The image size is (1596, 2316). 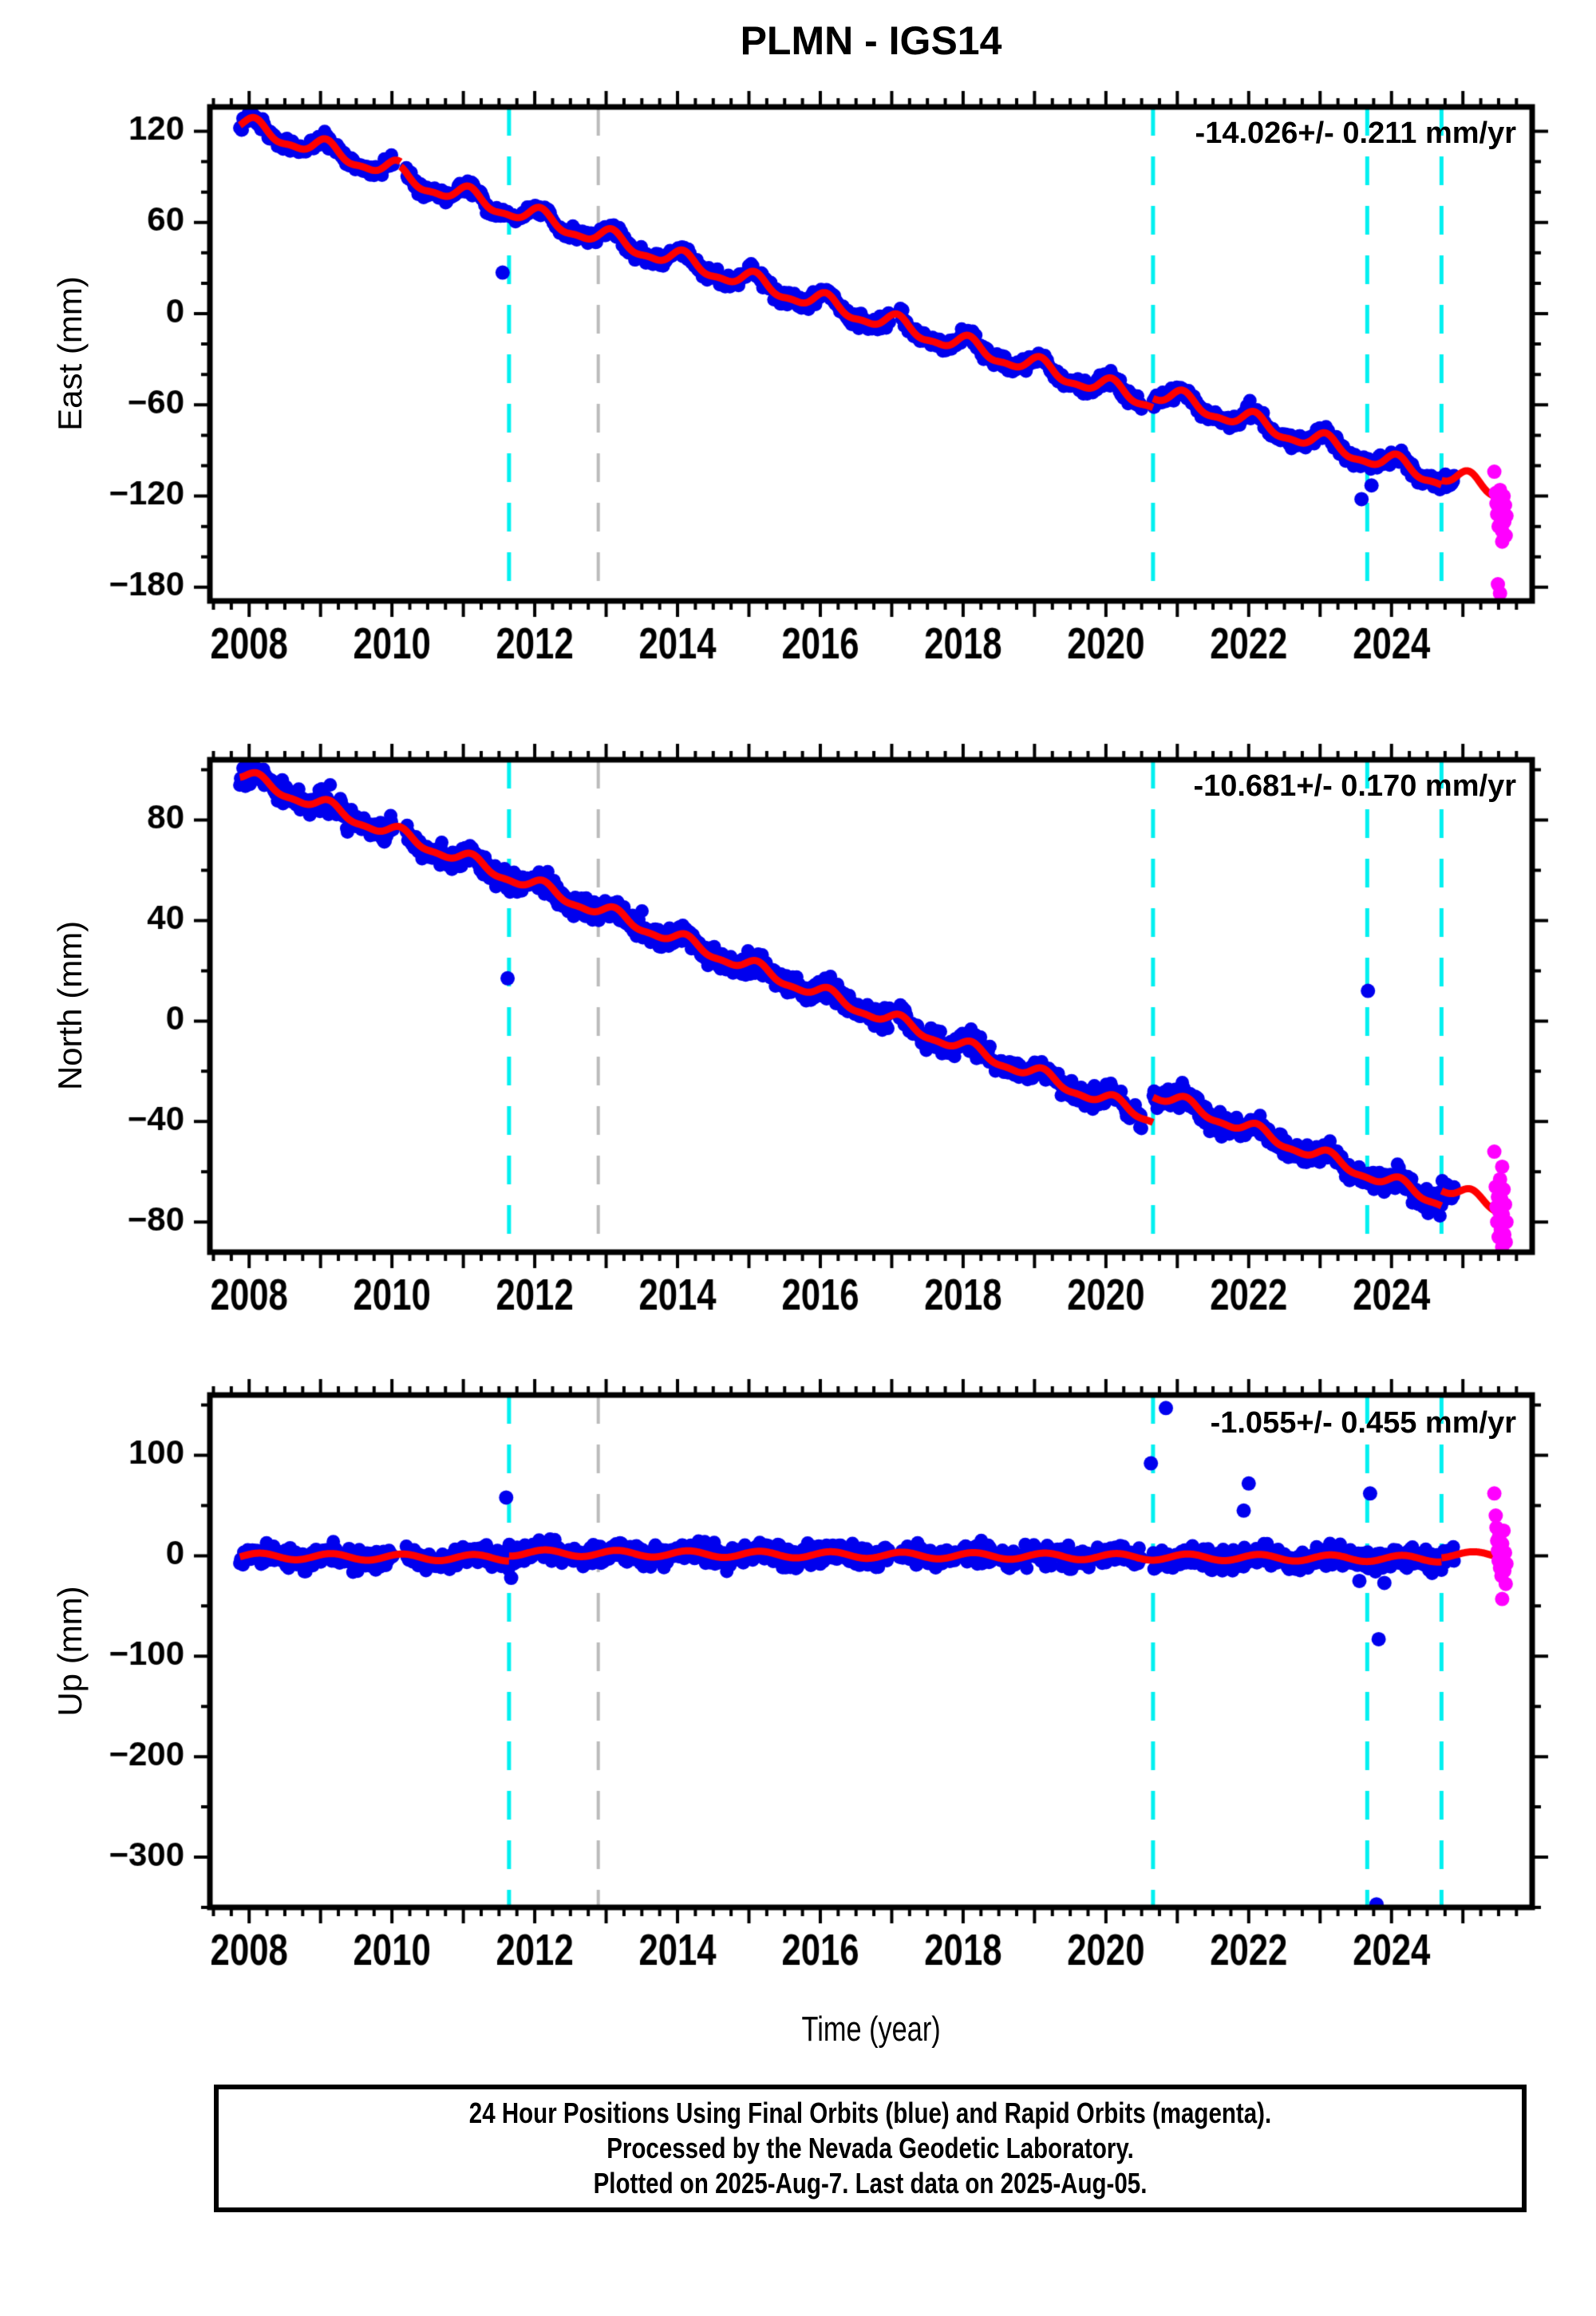 What do you see at coordinates (1355, 133) in the screenshot?
I see `east-rate-annotation: -14.026+/- 0.211 mm/yr` at bounding box center [1355, 133].